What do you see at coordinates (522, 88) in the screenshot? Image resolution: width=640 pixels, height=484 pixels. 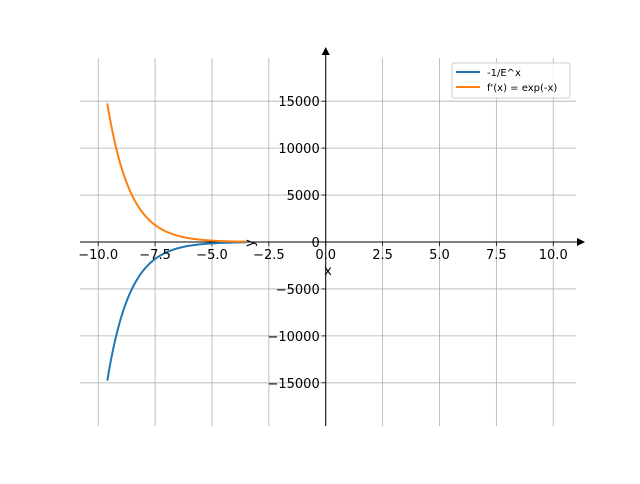 I see `legend-label-1: f'(x) = exp(-x)` at bounding box center [522, 88].